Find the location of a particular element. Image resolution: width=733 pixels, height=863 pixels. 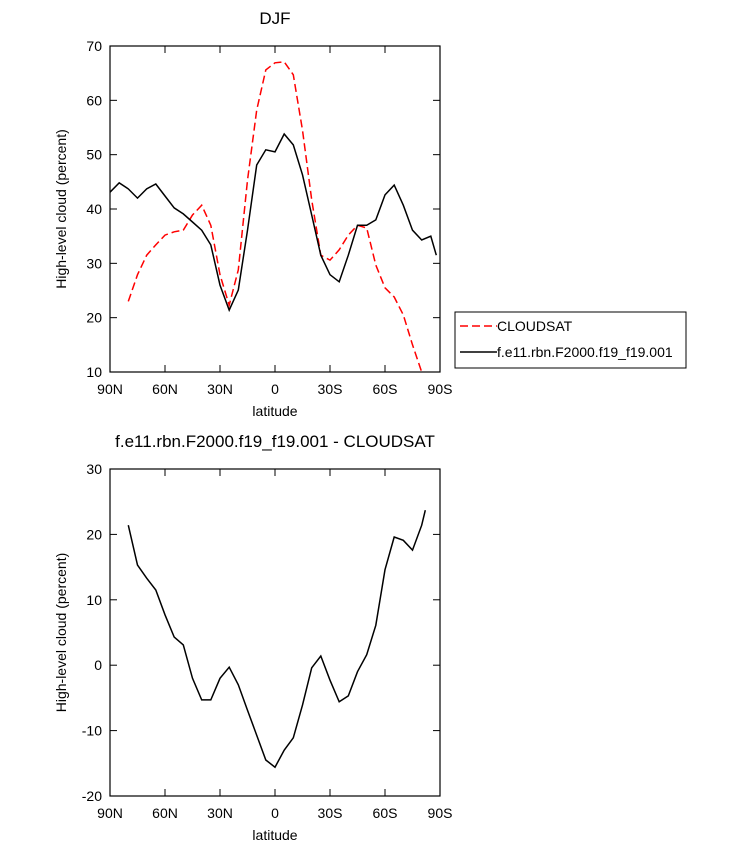

legend-box is located at coordinates (570, 340).